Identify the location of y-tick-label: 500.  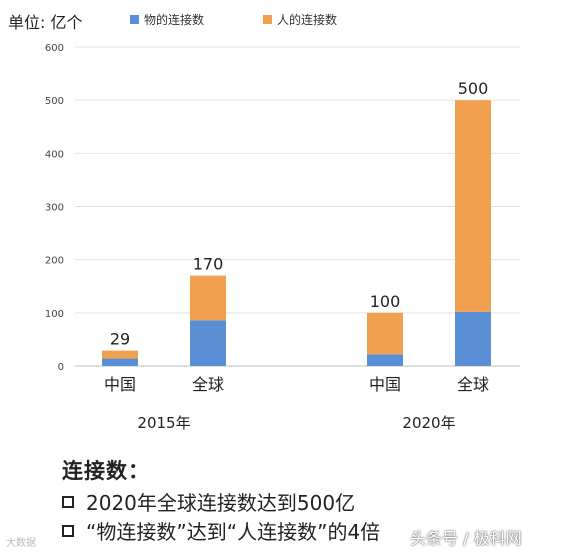
(54, 101).